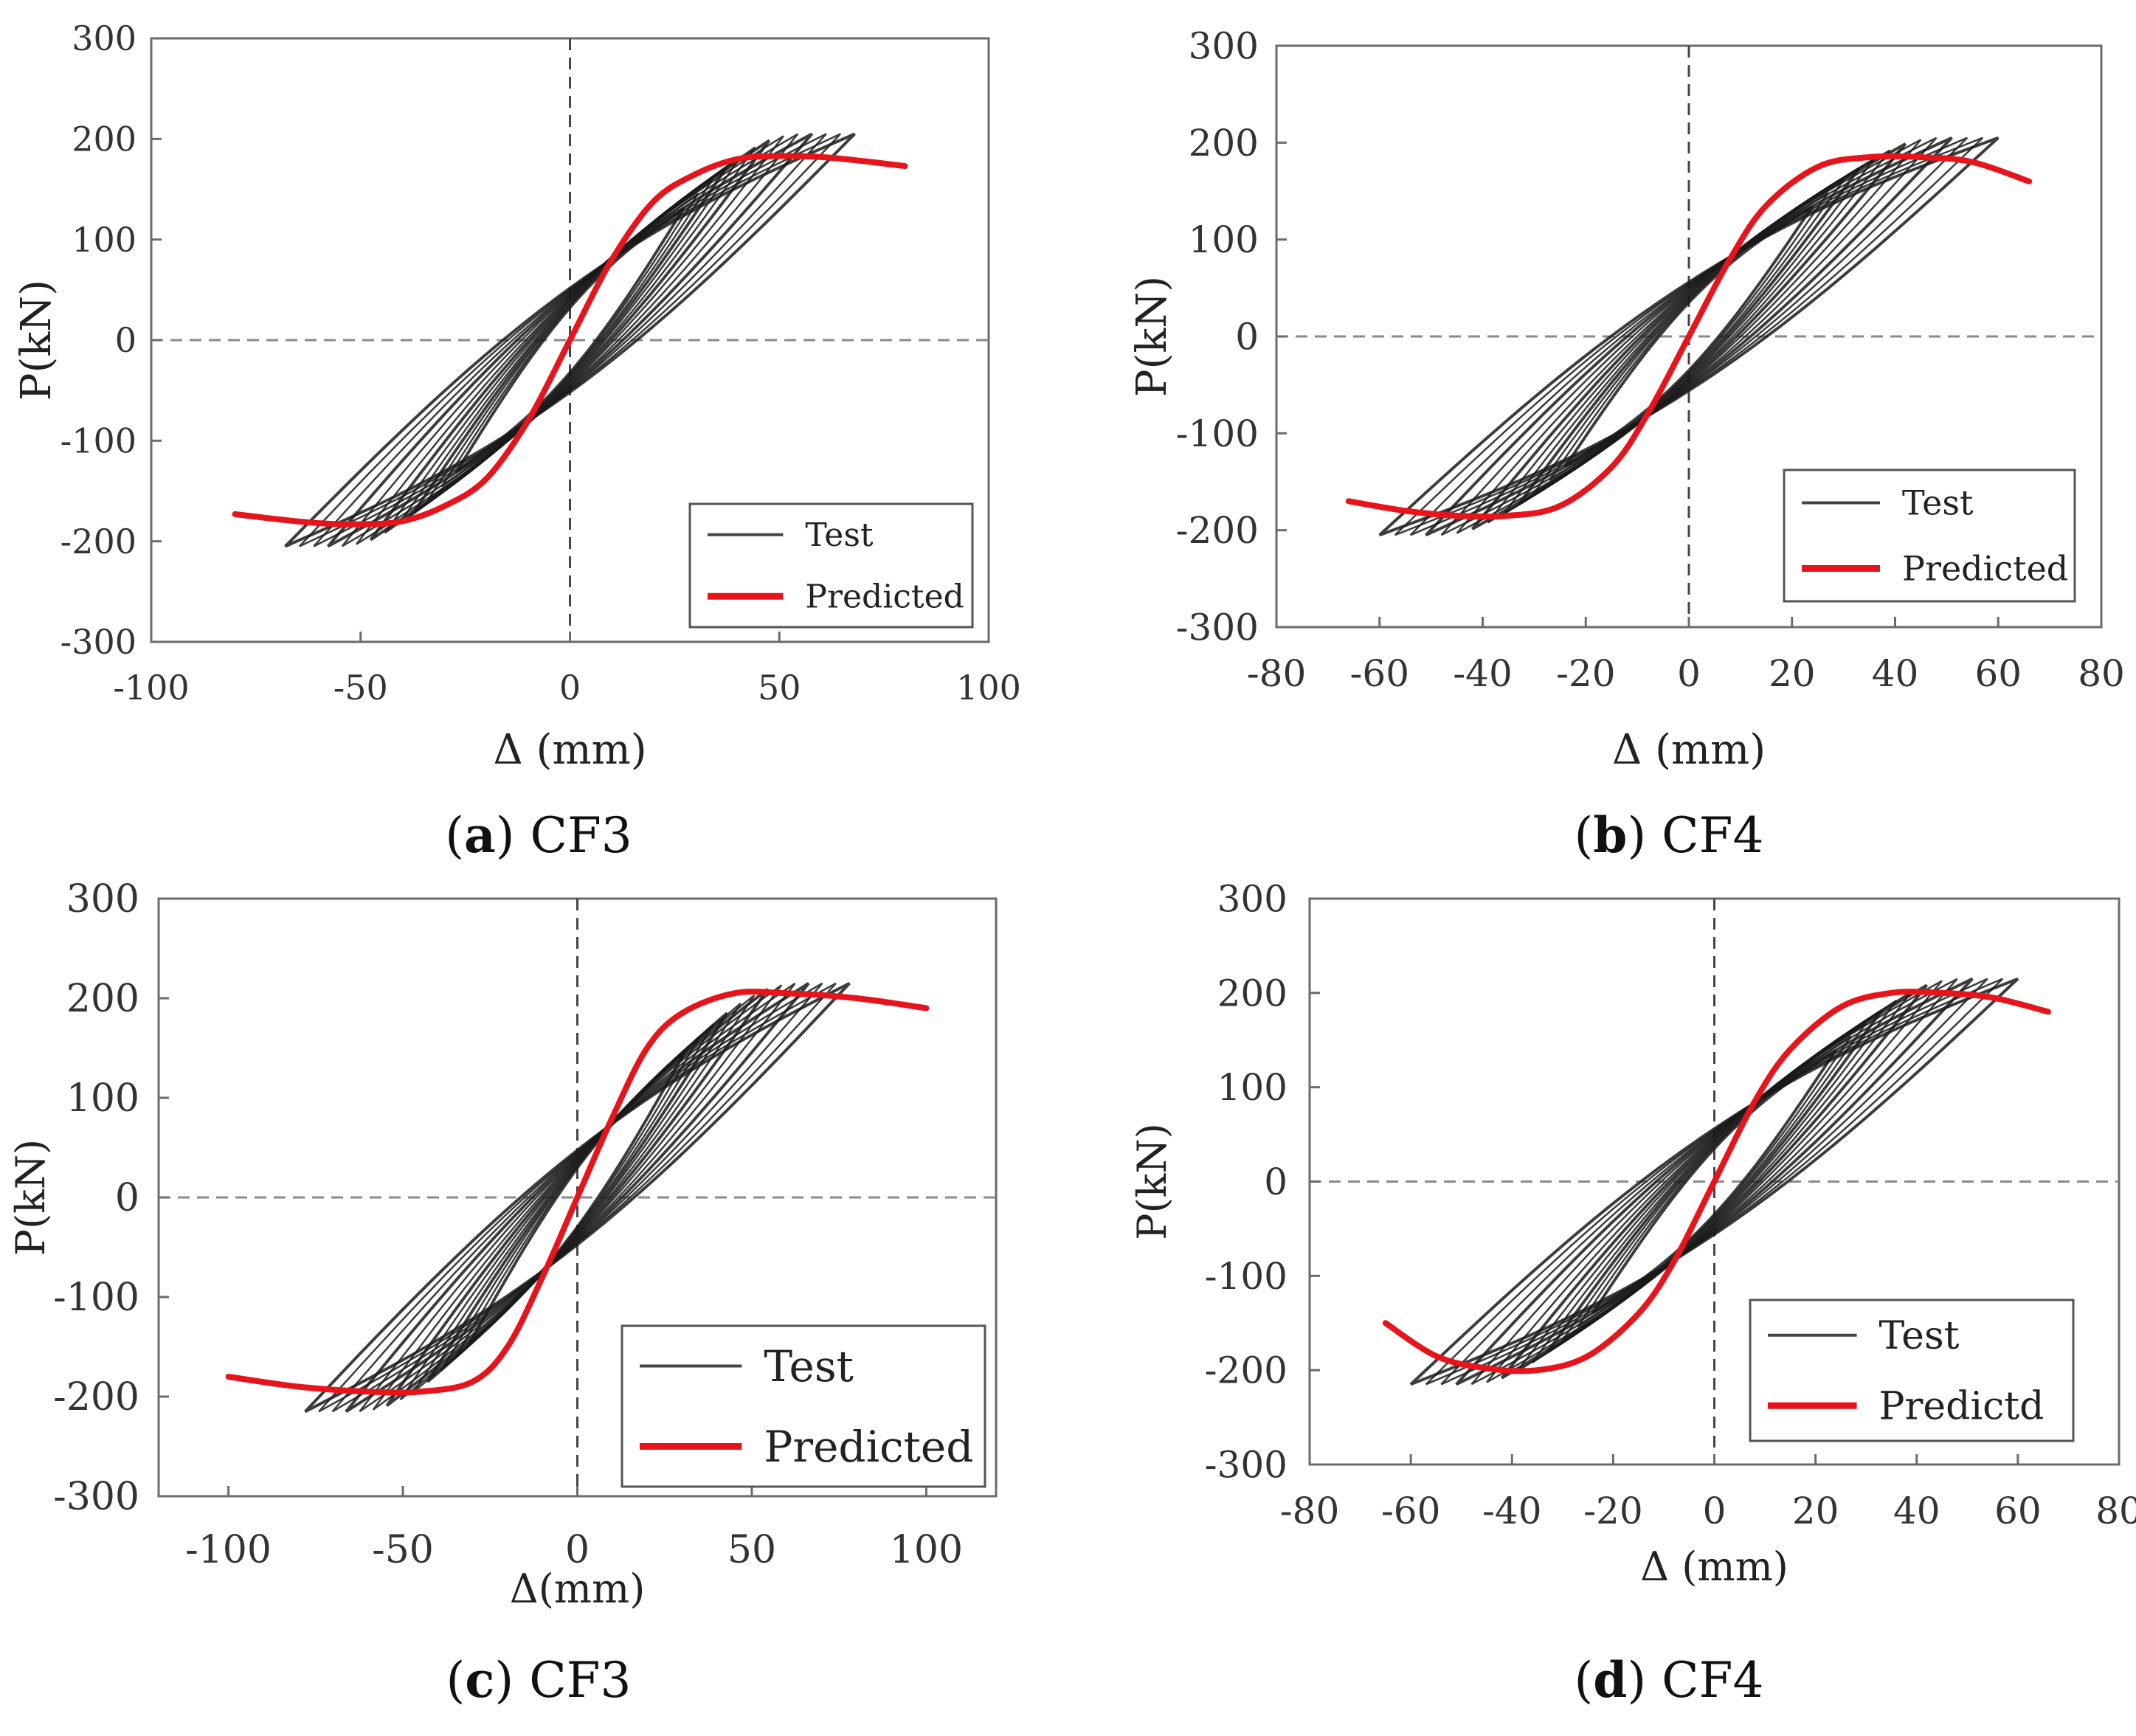 The height and width of the screenshot is (1736, 2136). Describe the element at coordinates (1669, 1680) in the screenshot. I see `panel-caption: (d) CF4` at that location.